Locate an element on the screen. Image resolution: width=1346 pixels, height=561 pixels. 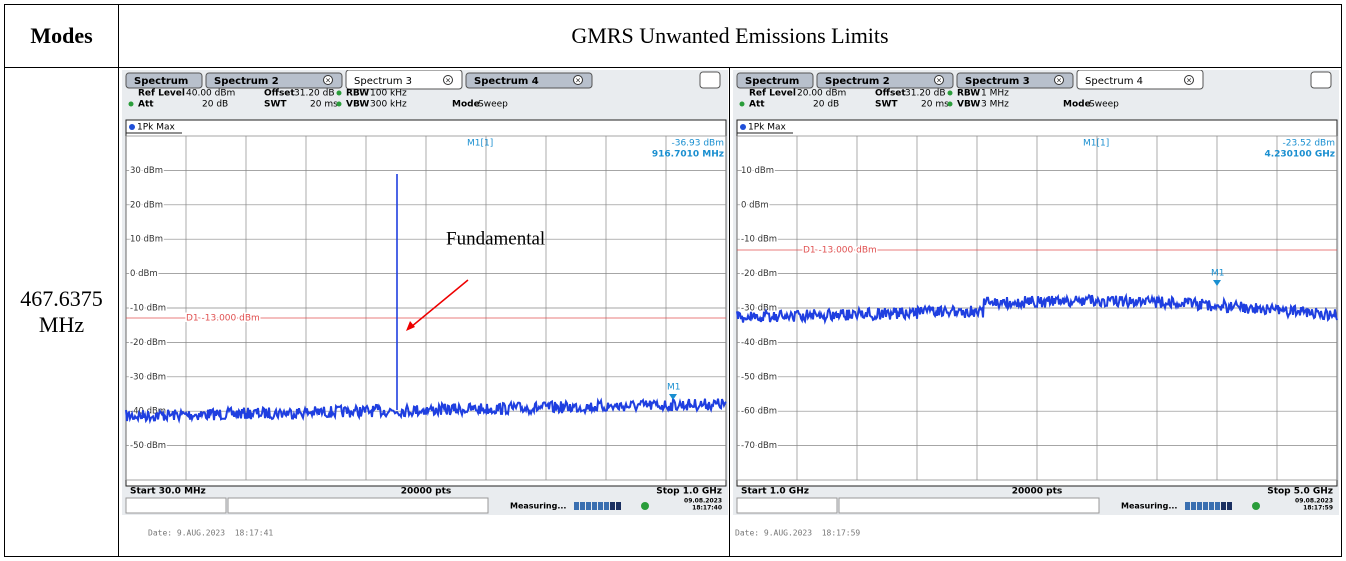
y-label: -60 dBm is located at coordinates (759, 412).